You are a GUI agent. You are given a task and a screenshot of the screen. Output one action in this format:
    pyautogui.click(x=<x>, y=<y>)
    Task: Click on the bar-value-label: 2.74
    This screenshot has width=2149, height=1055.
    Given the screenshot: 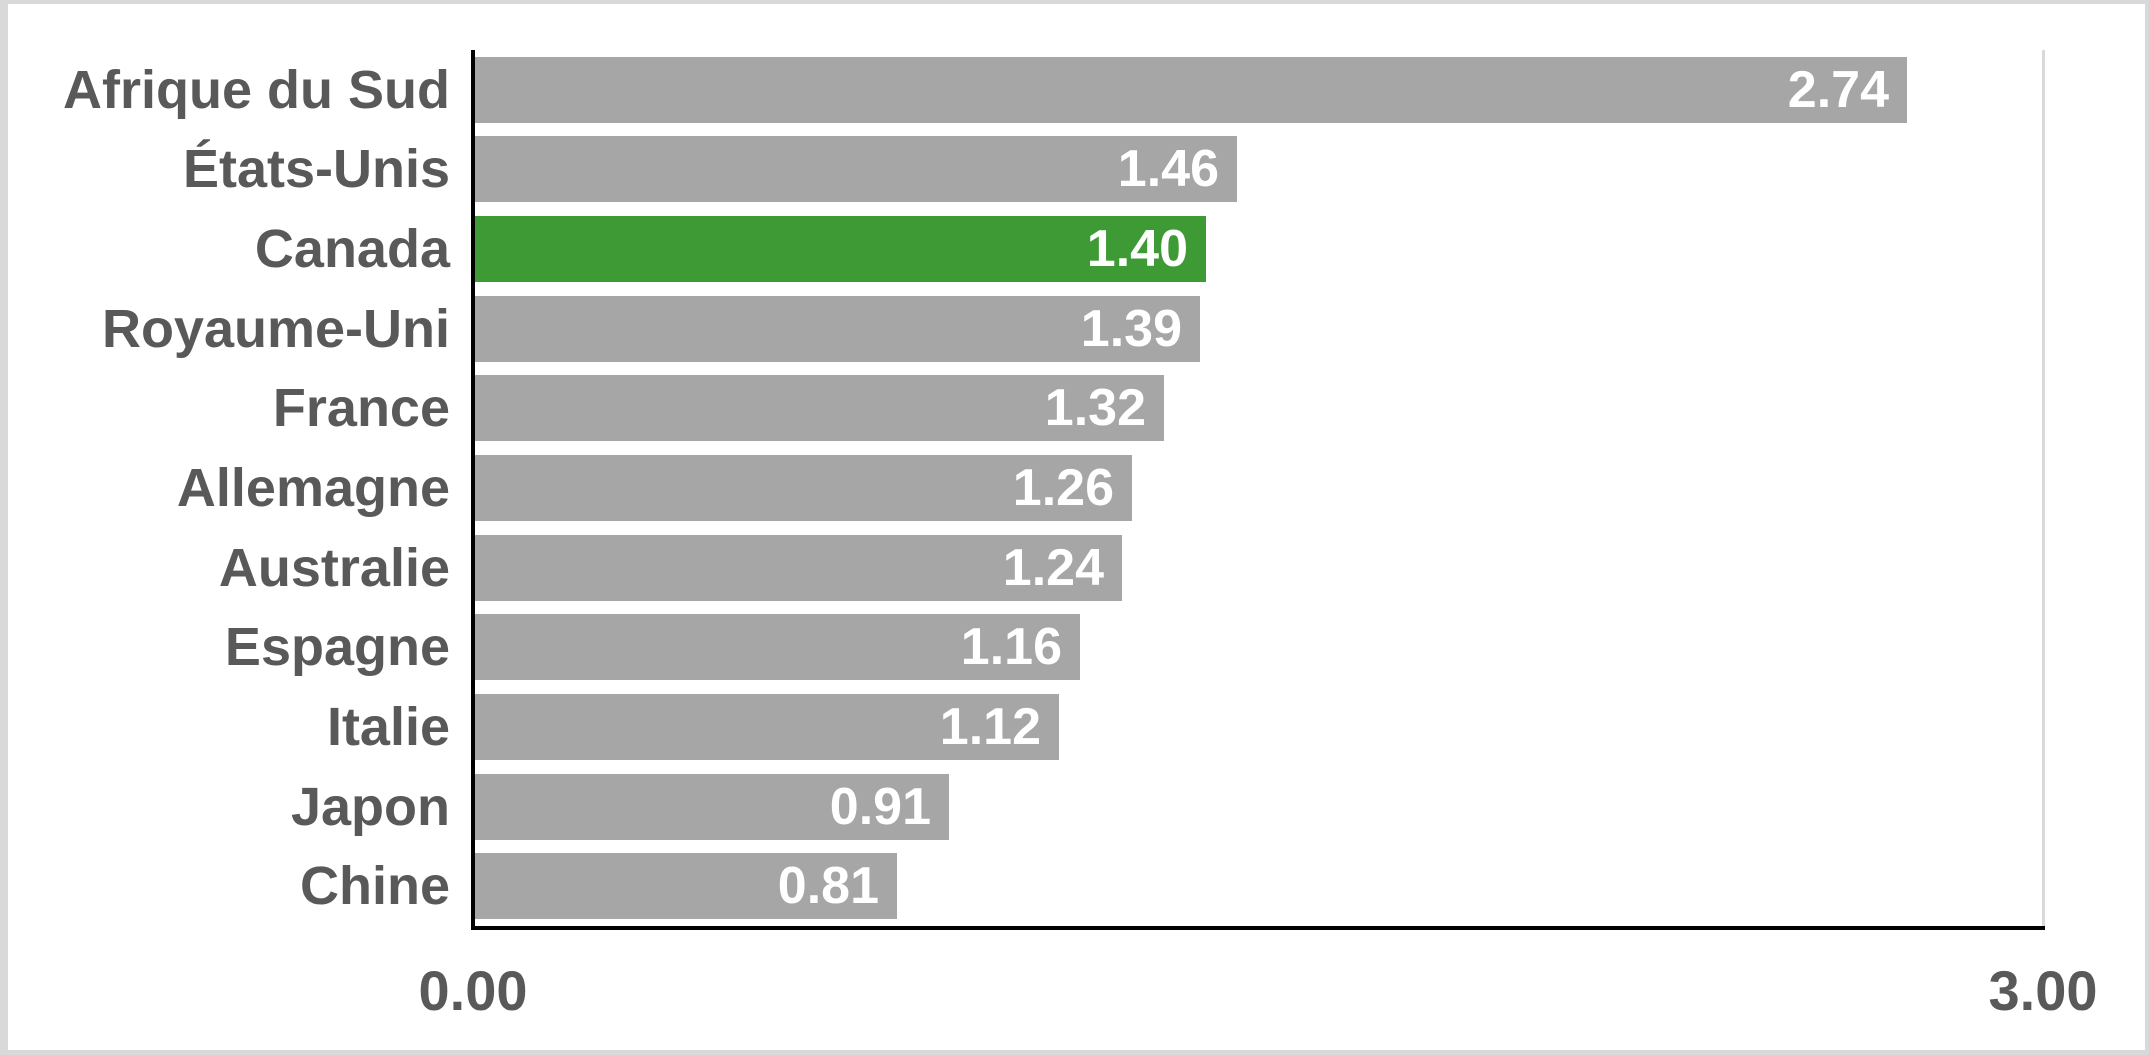 What is the action you would take?
    pyautogui.click(x=1838, y=89)
    